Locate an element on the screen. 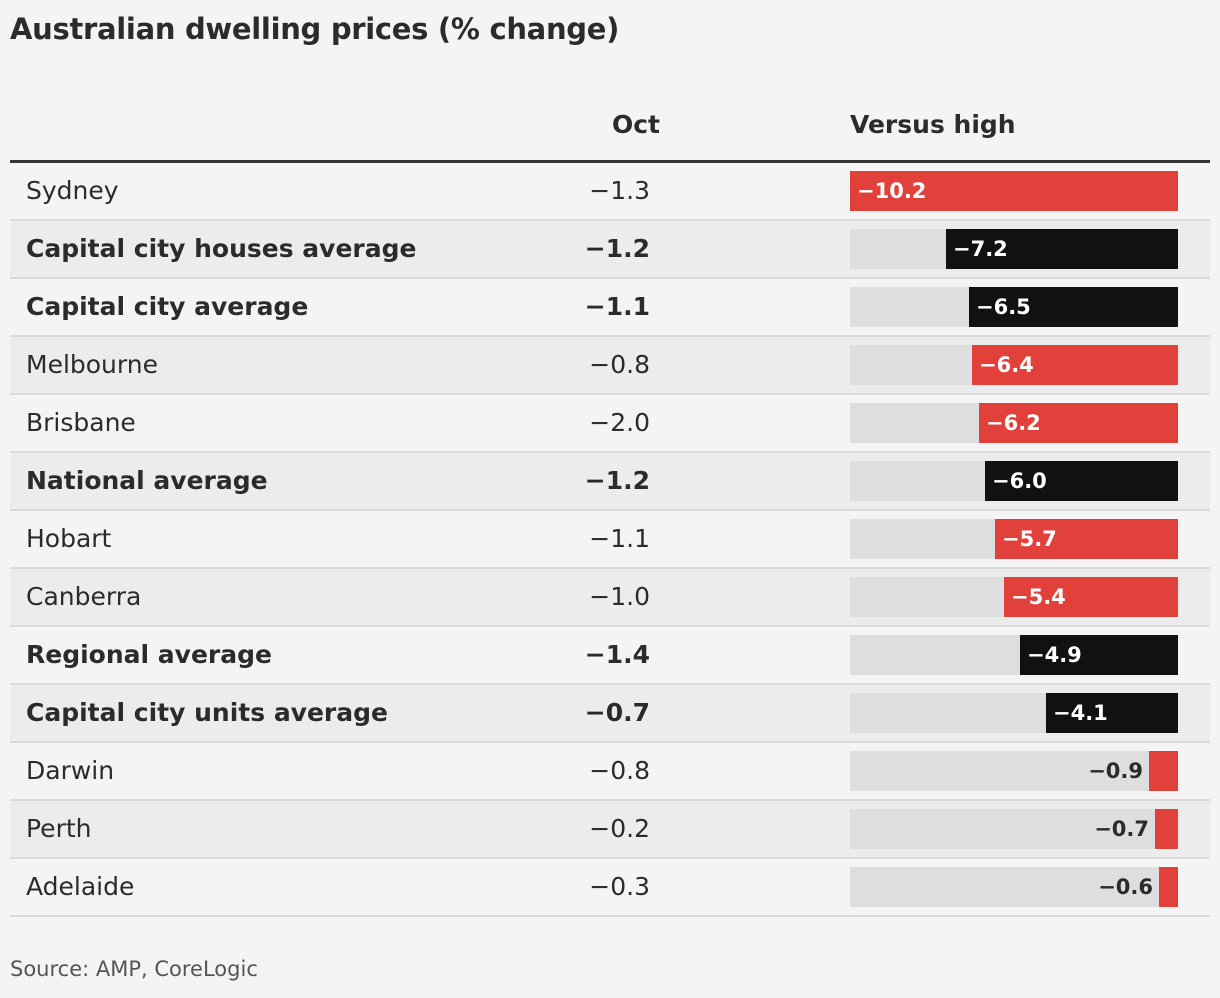 This screenshot has height=998, width=1220. oct-value: −1.3 is located at coordinates (619, 190).